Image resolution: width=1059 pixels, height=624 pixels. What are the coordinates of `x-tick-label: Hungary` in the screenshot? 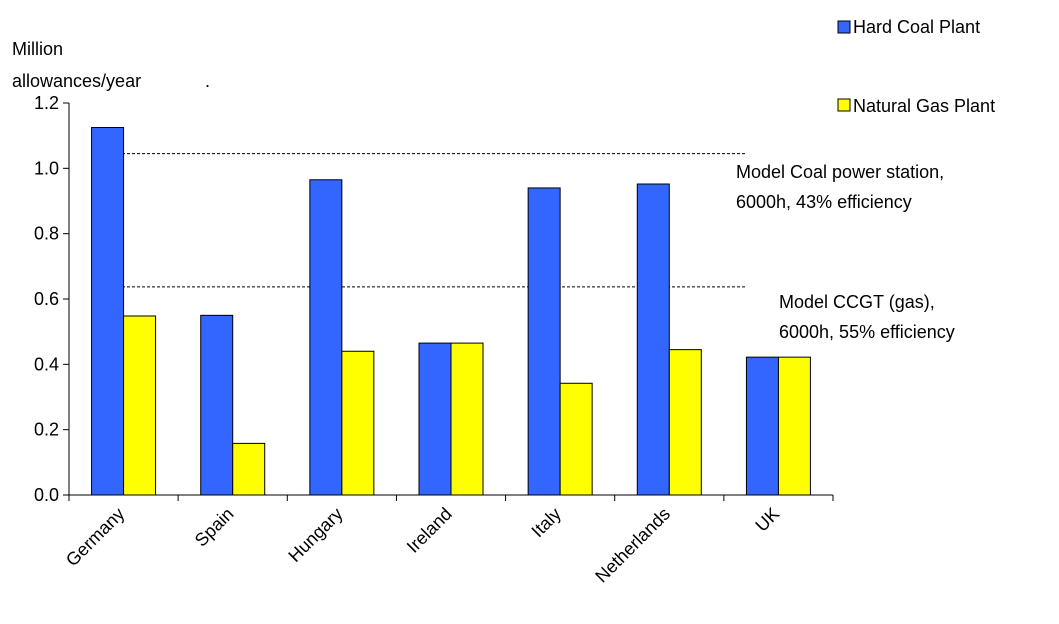 It's located at (315, 535).